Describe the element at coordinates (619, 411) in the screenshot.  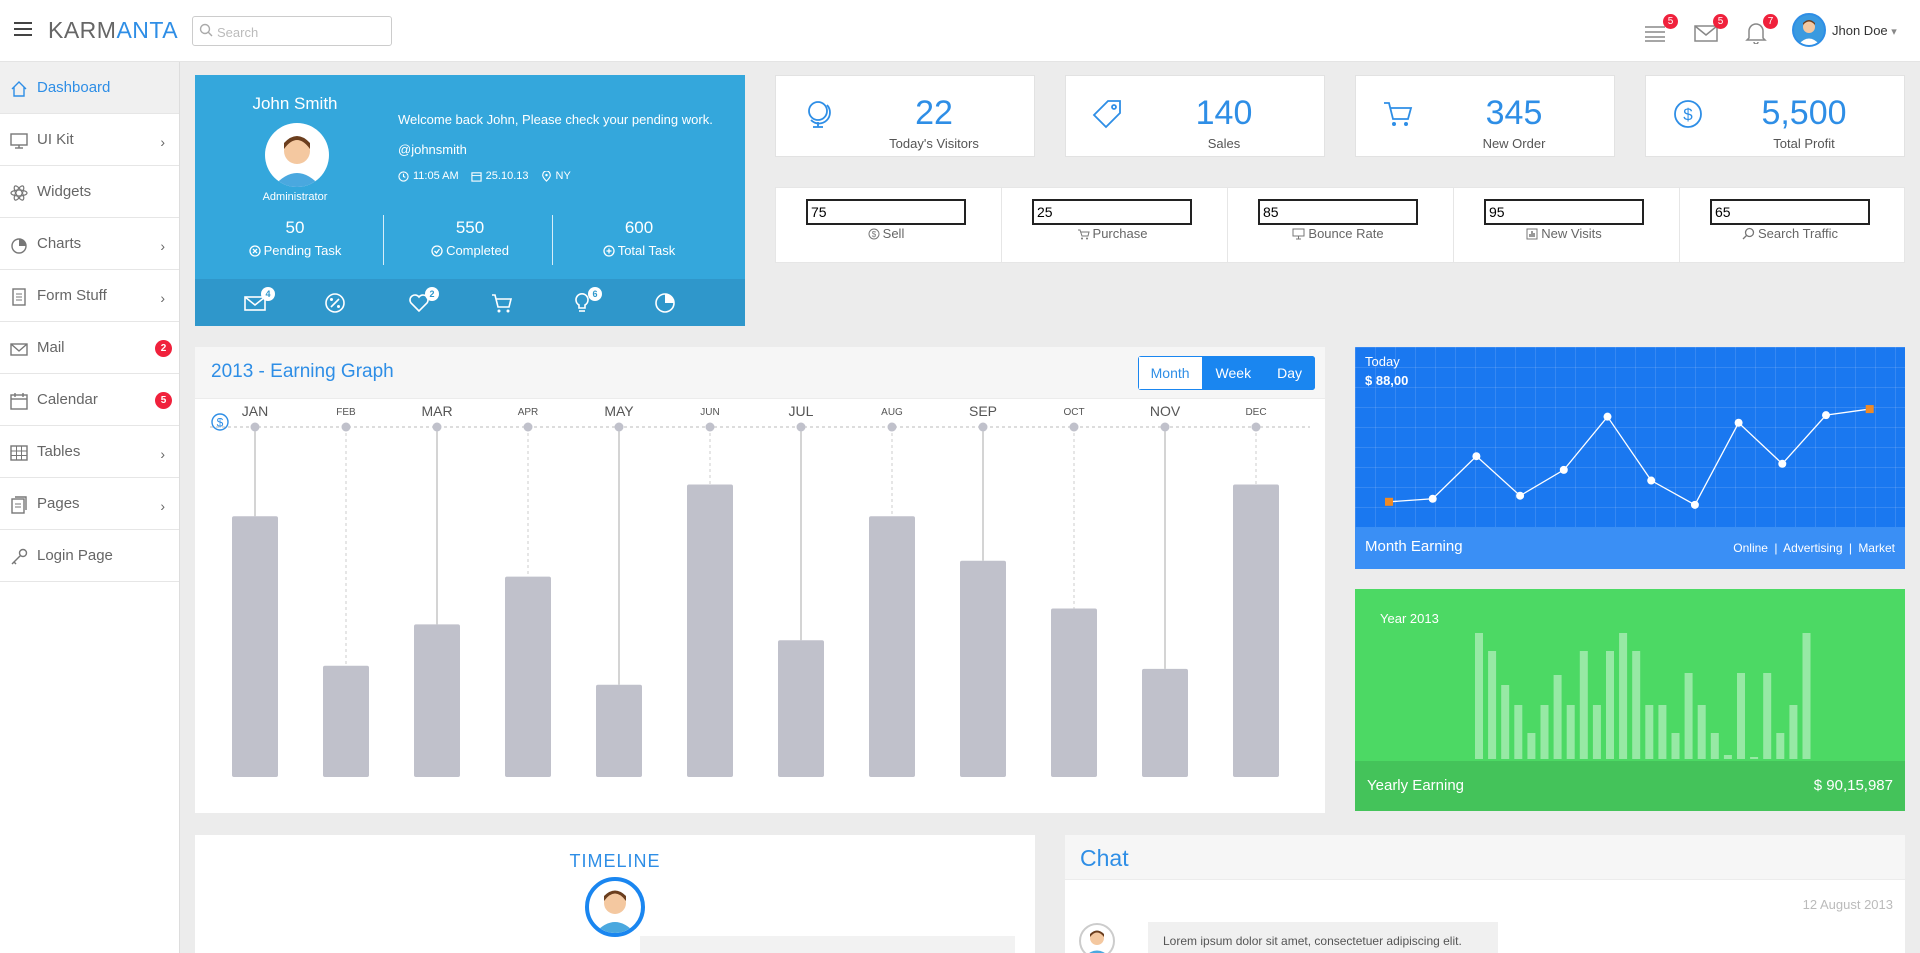
I see `tick-label: MAY` at that location.